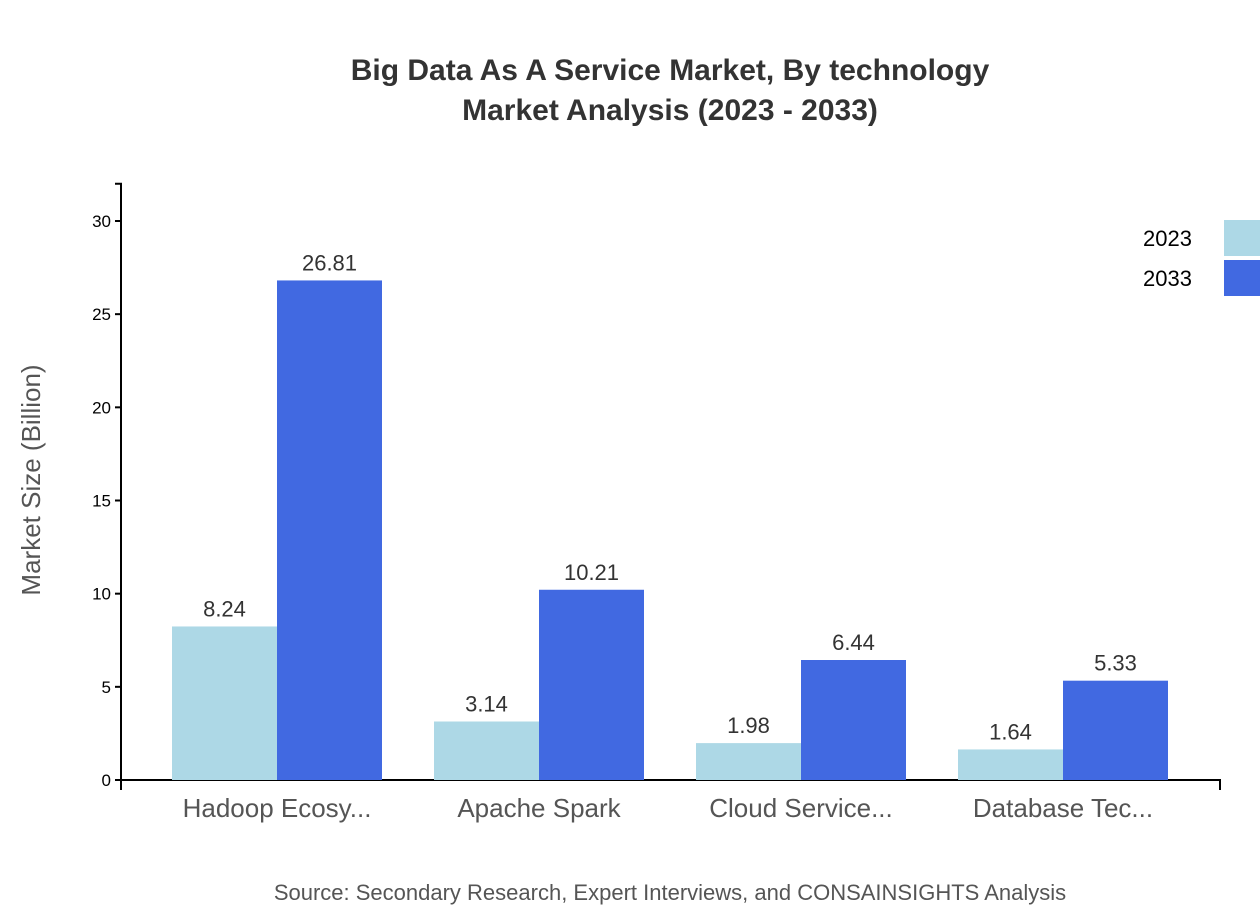  What do you see at coordinates (1115, 663) in the screenshot?
I see `bar-value-label: 5.33` at bounding box center [1115, 663].